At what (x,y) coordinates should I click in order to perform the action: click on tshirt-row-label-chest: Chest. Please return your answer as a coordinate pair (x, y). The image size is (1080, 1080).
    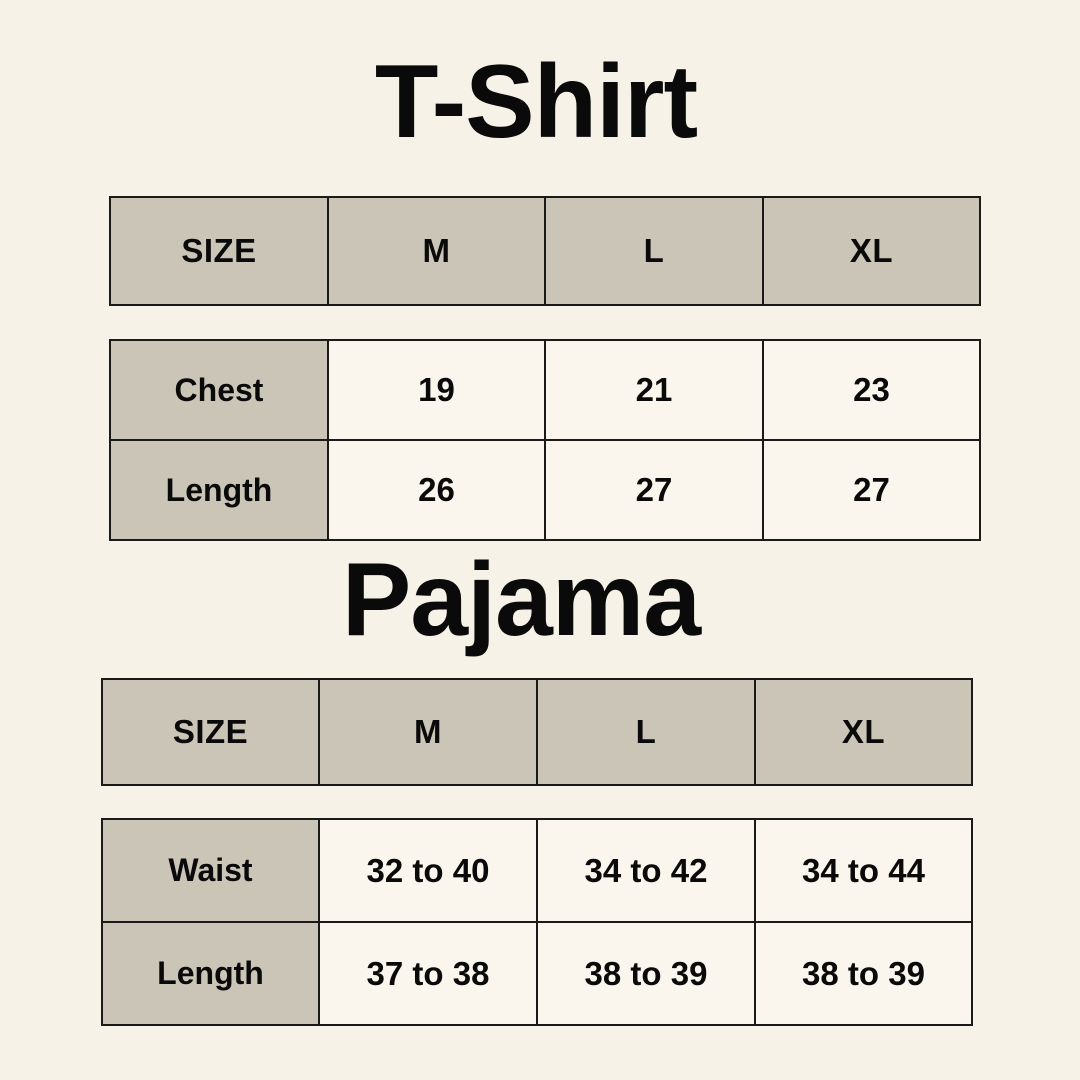
    Looking at the image, I should click on (219, 390).